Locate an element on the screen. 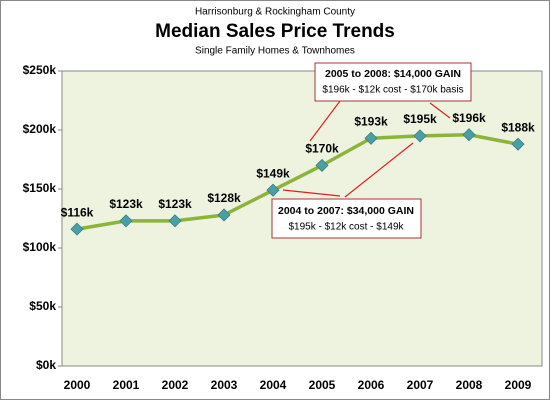 The width and height of the screenshot is (550, 400). data-label: $149k is located at coordinates (273, 173).